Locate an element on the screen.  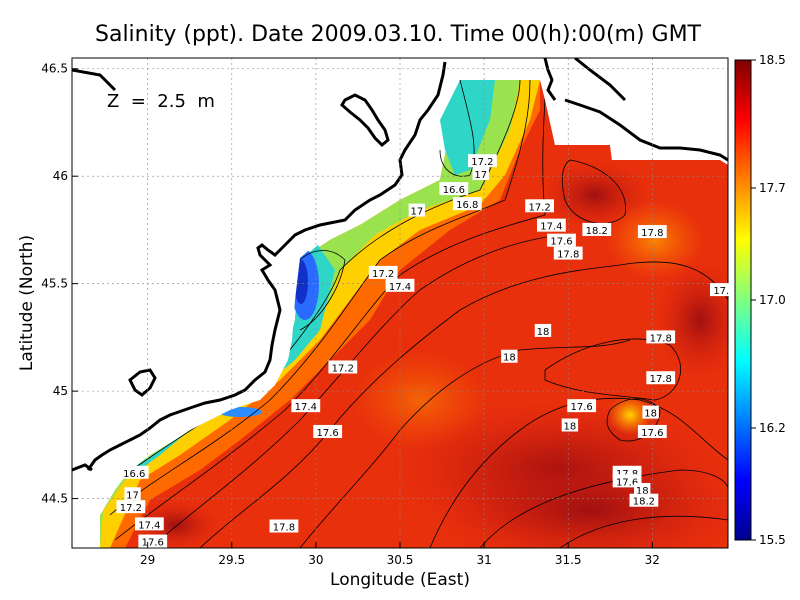
x-axis-label: Longitude (East) is located at coordinates (400, 580).